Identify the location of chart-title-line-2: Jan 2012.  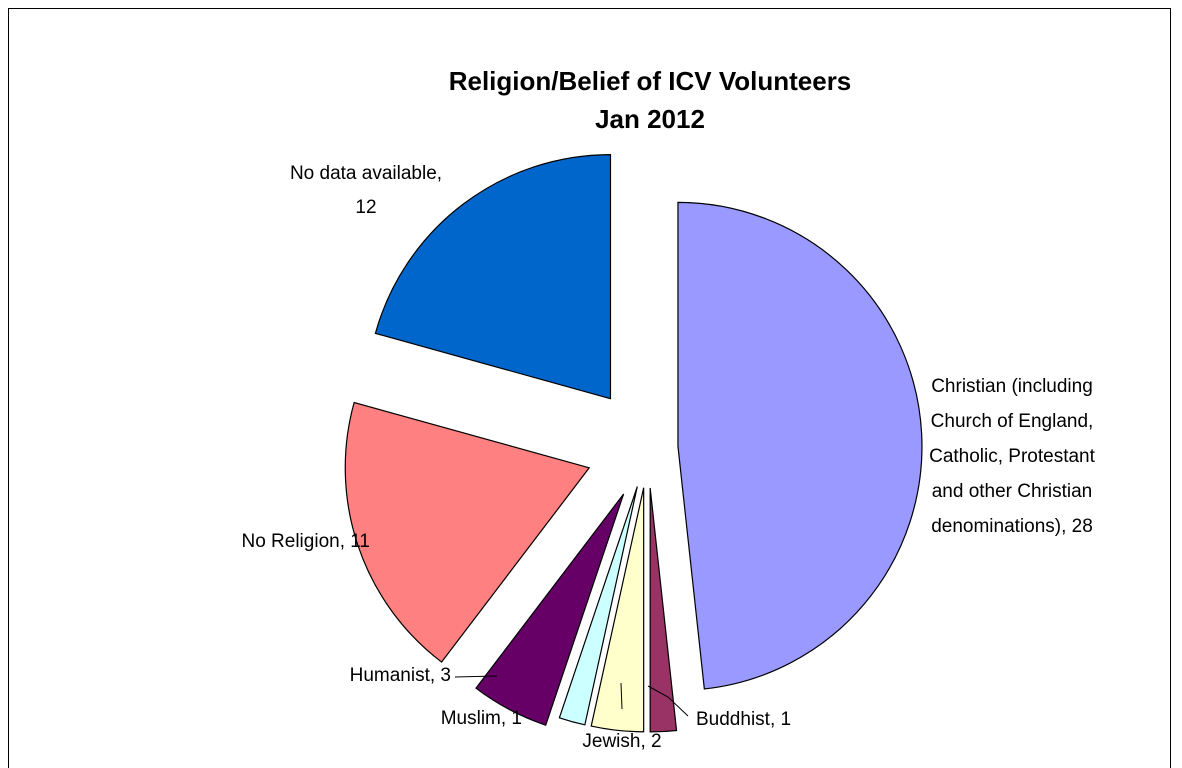
(650, 119).